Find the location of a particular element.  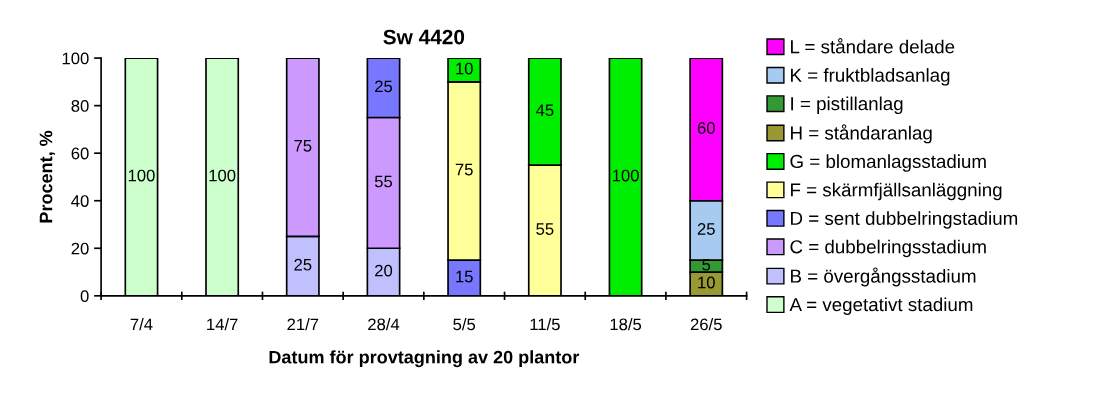

chart-title: Sw 4420 is located at coordinates (424, 37).